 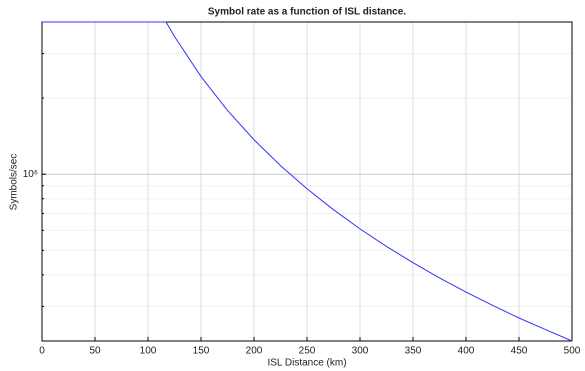 I want to click on x-tick-label: 300, so click(x=360, y=351).